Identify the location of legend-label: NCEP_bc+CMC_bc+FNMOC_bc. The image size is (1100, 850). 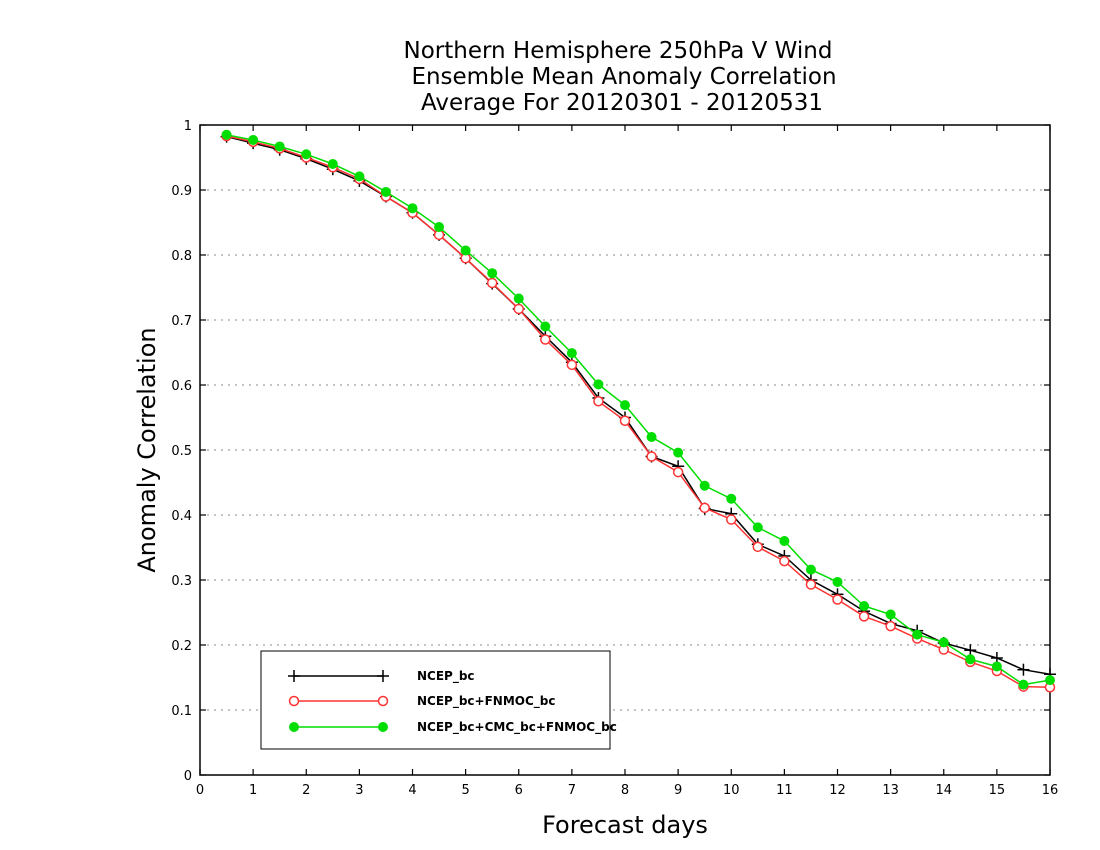
(517, 727).